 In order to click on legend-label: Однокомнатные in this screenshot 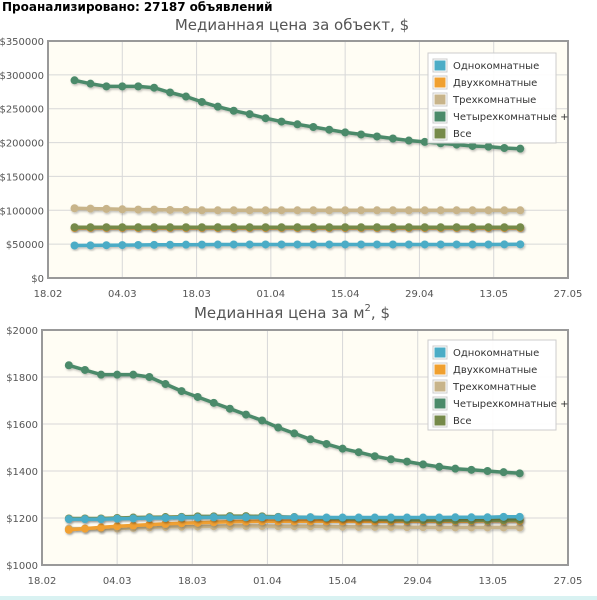, I will do `click(496, 353)`.